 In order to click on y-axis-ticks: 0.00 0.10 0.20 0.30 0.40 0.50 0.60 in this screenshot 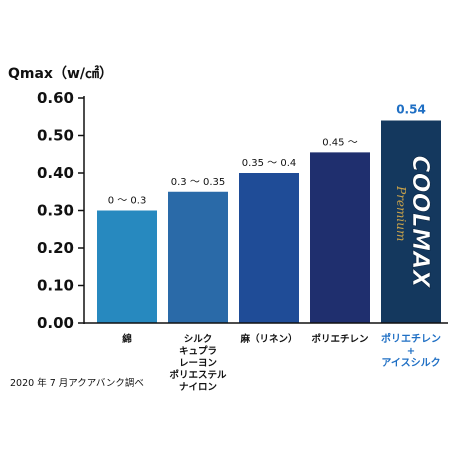, I will do `click(60, 210)`.